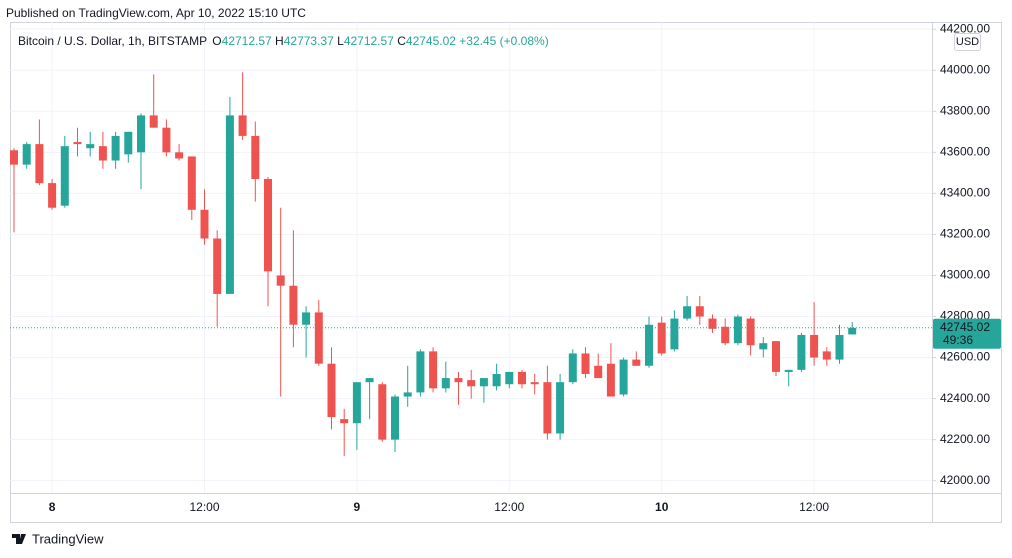 This screenshot has width=1012, height=558. What do you see at coordinates (965, 151) in the screenshot?
I see `y-tick-label: 43600.00` at bounding box center [965, 151].